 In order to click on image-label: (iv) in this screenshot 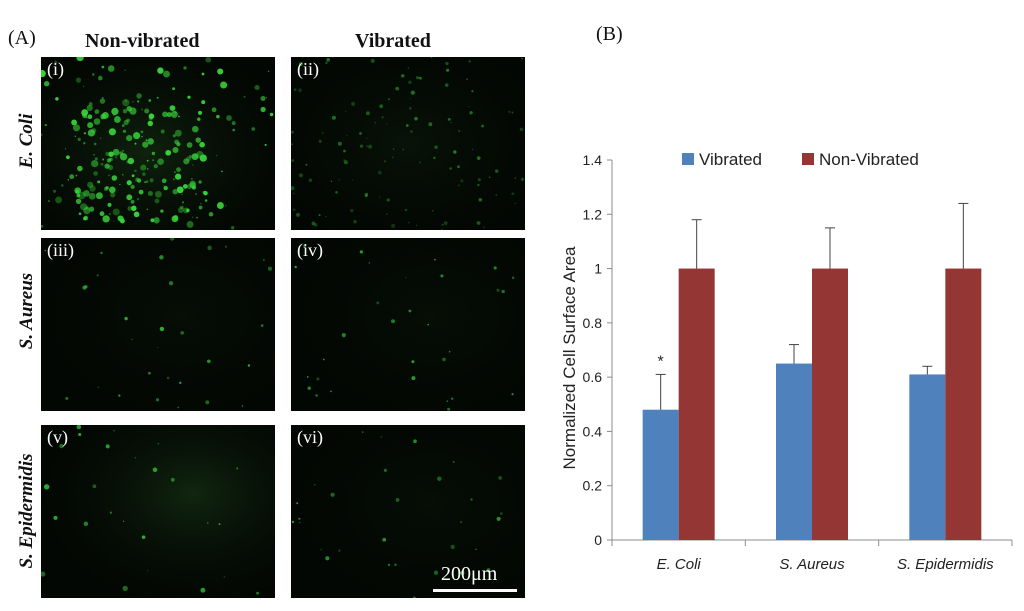, I will do `click(310, 250)`.